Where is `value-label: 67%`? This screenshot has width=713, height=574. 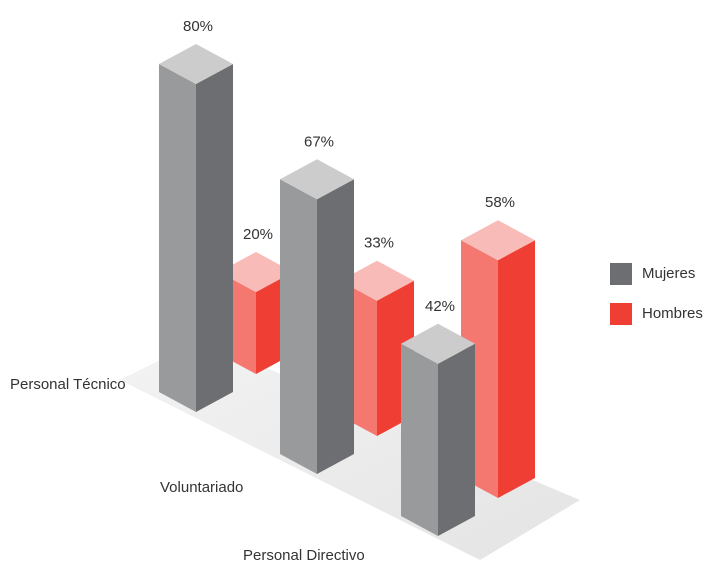 value-label: 67% is located at coordinates (319, 141).